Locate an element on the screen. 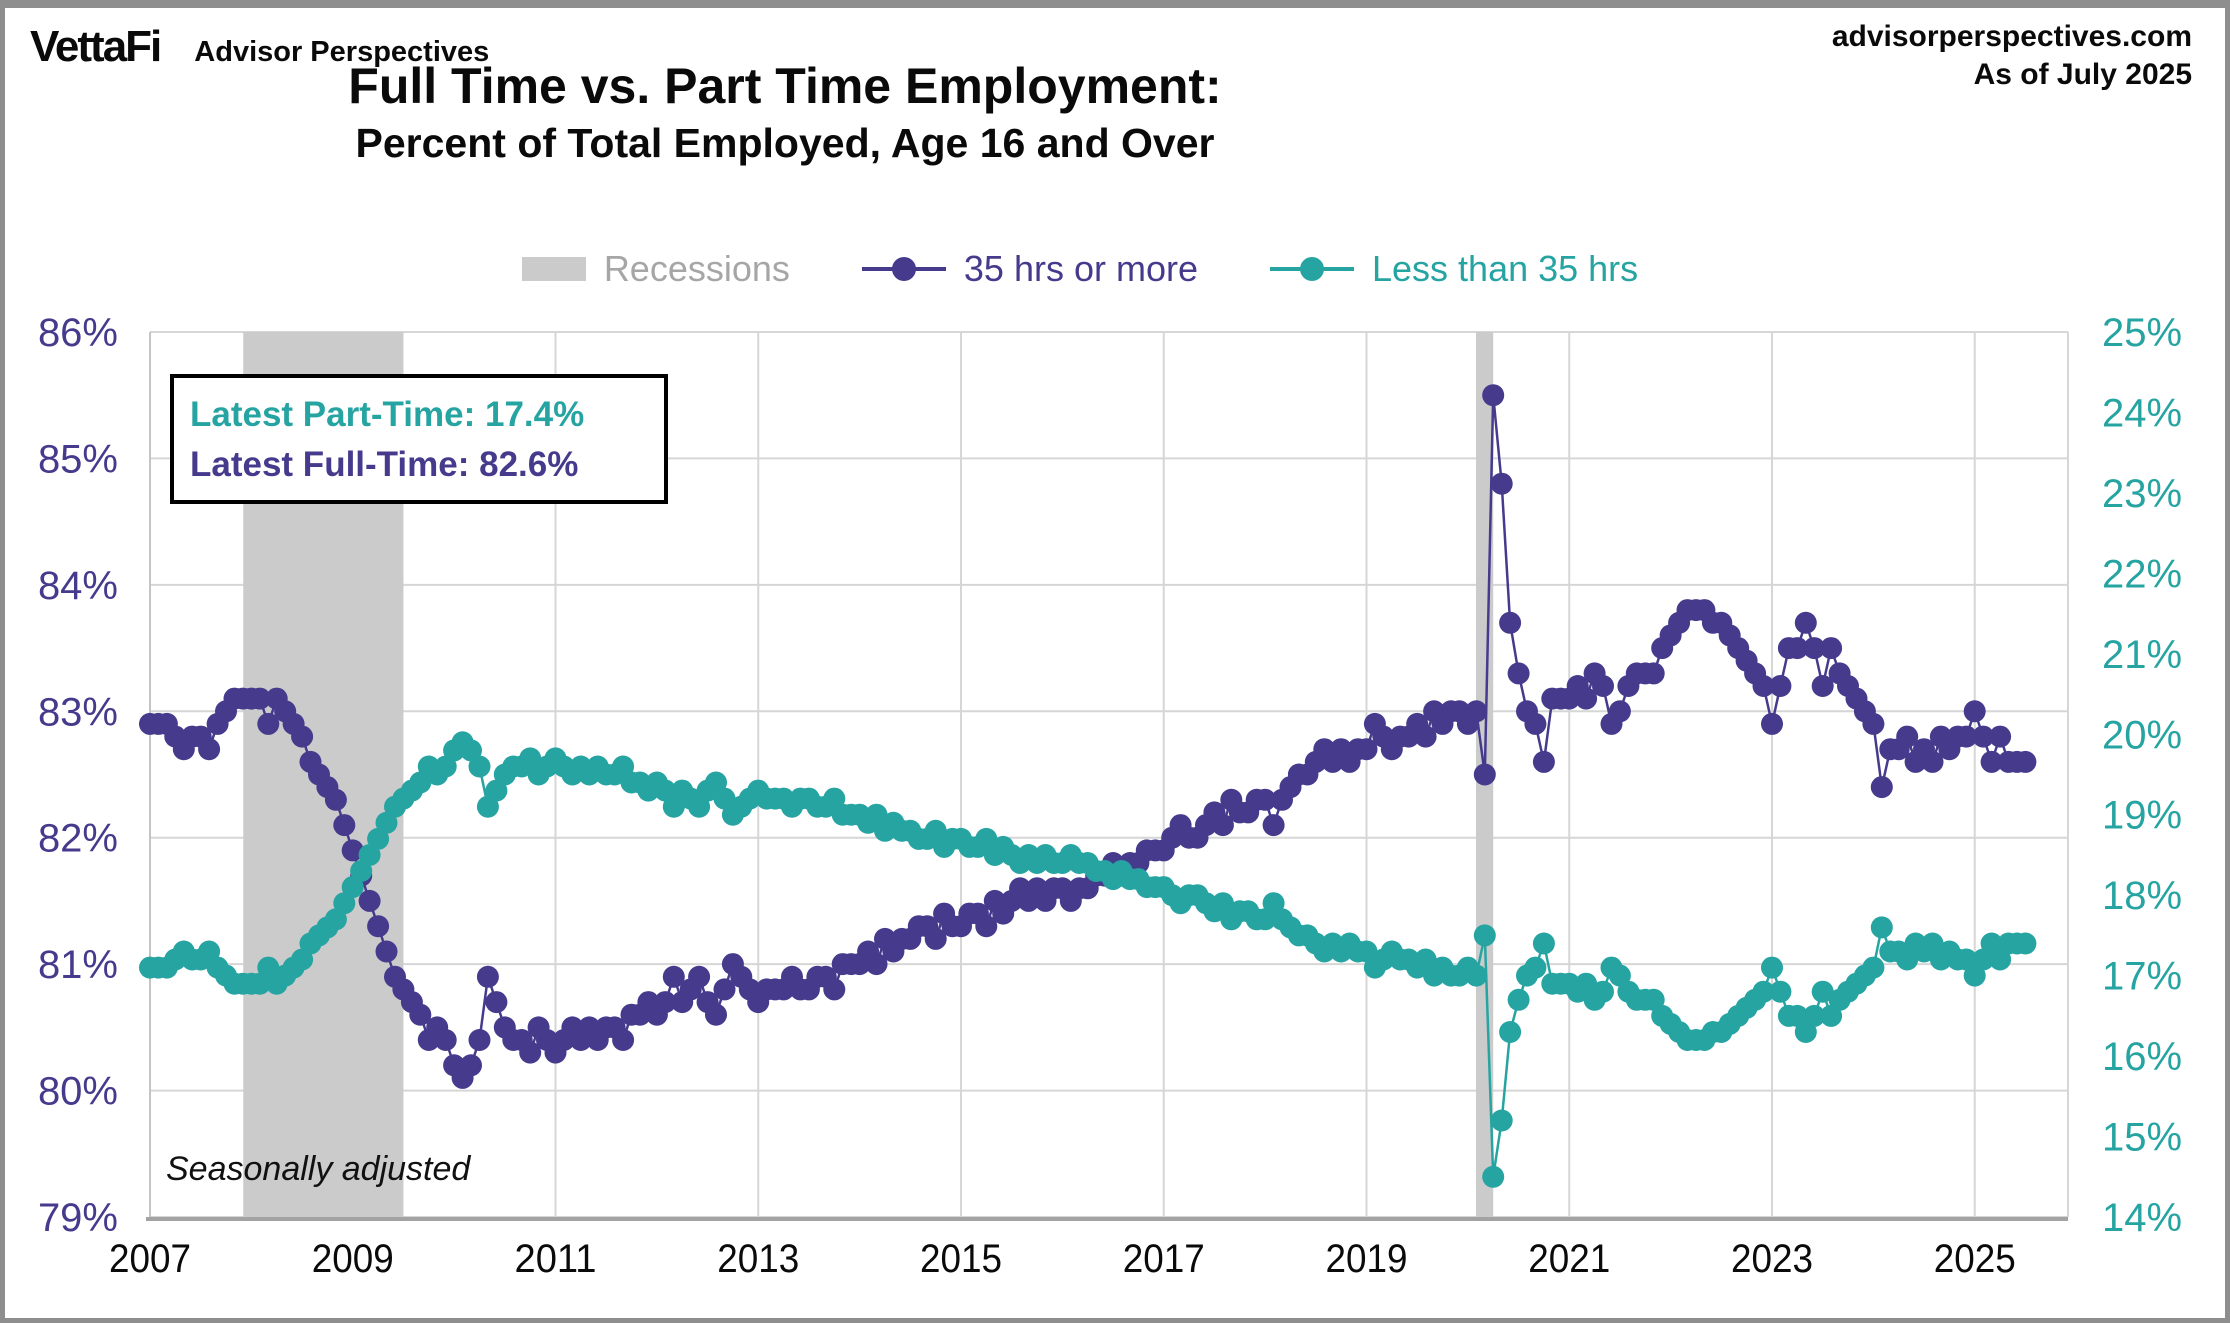  logo-row: VettaFi Advisor Perspectives is located at coordinates (259, 47).